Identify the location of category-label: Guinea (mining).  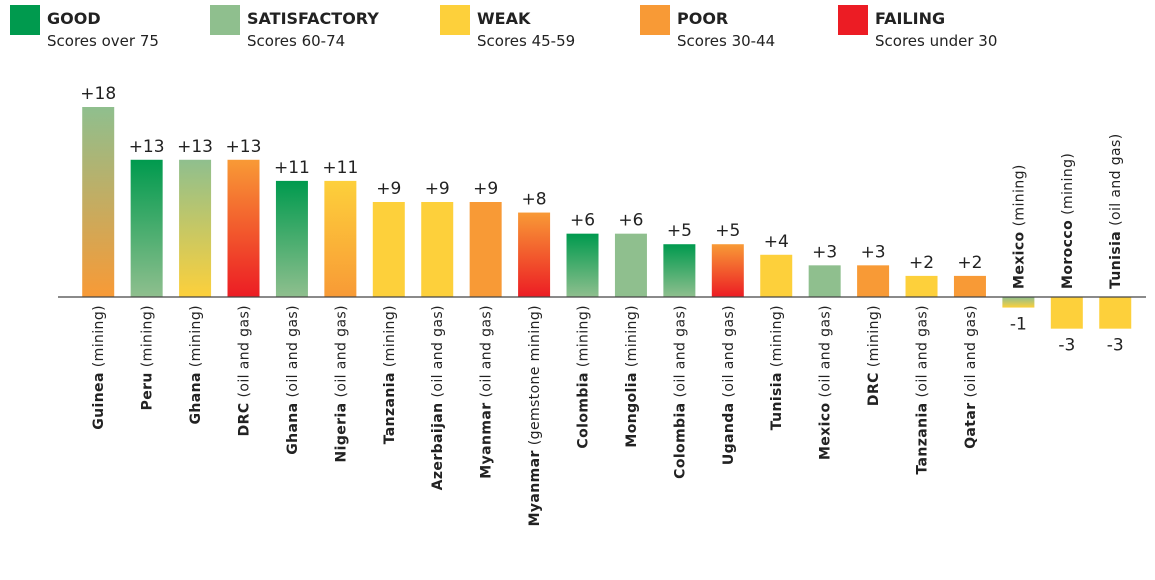
(99, 367).